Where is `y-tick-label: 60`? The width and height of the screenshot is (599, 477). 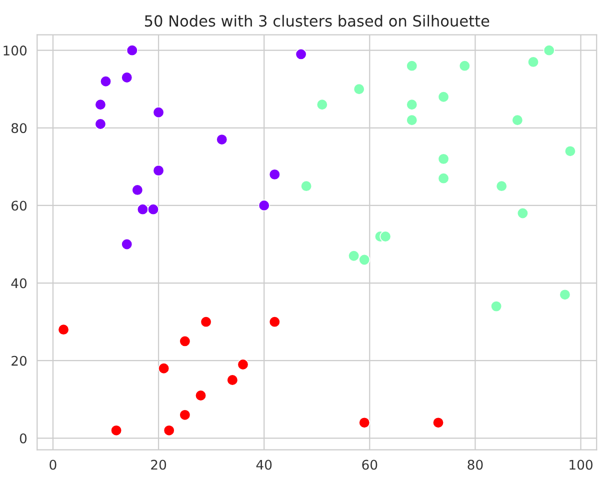
y-tick-label: 60 is located at coordinates (19, 205).